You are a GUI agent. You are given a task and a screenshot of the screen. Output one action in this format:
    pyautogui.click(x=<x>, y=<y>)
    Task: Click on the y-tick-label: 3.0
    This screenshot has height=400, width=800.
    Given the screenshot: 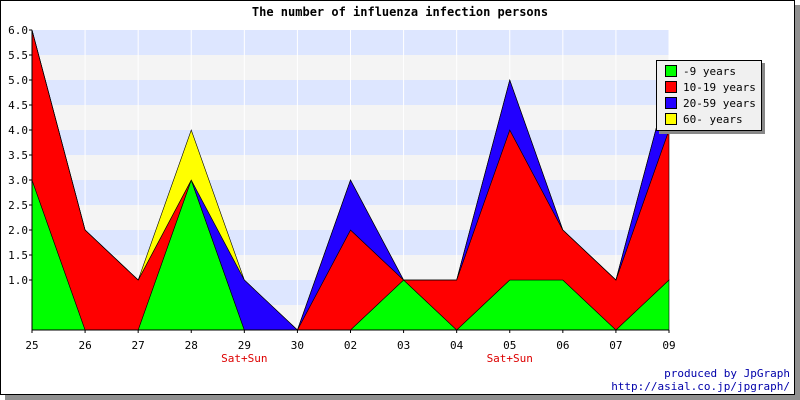 What is the action you would take?
    pyautogui.click(x=18, y=180)
    